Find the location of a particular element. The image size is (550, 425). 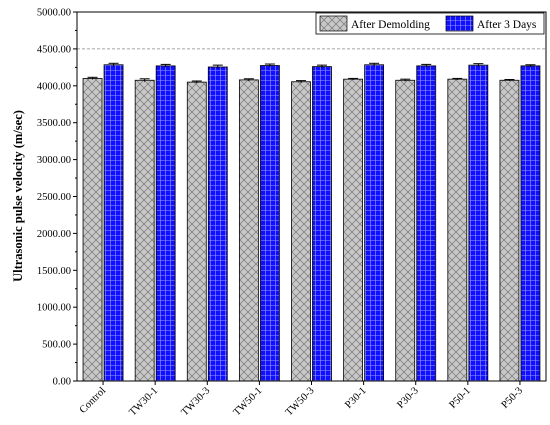

legend: After Demolding After 3 Days is located at coordinates (430, 23).